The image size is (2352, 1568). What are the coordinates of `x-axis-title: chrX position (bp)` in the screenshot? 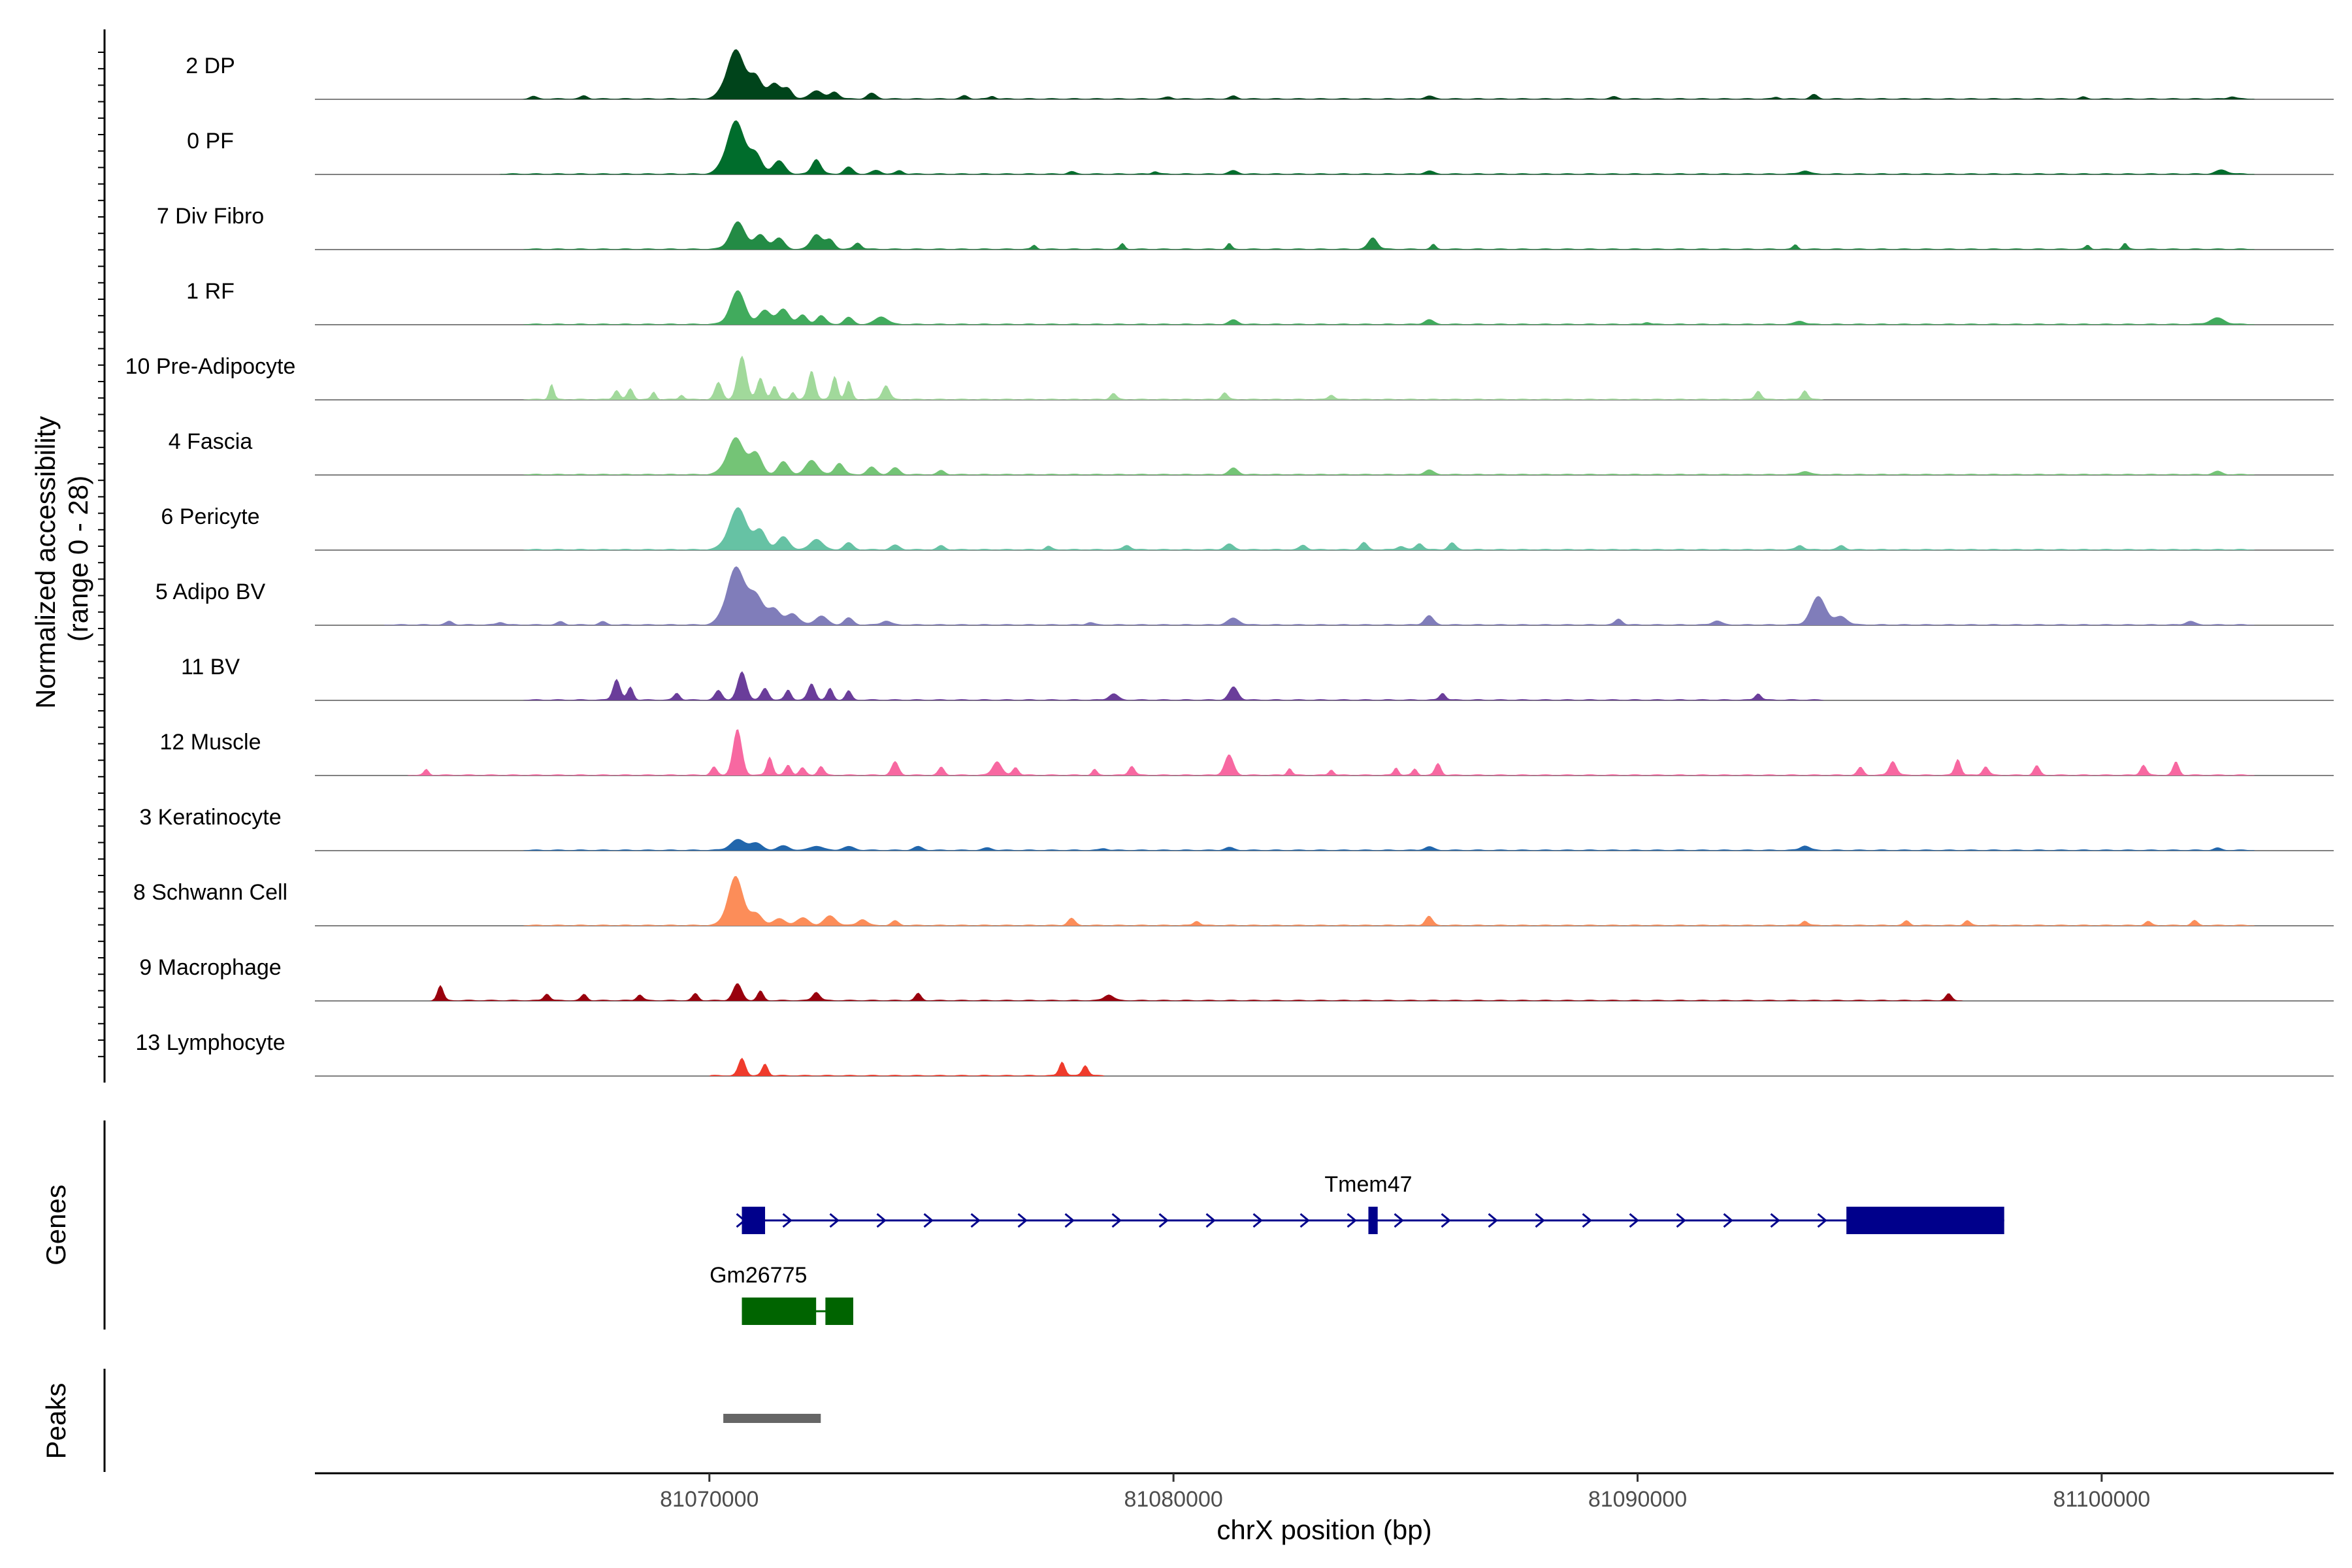 It's located at (1324, 1529).